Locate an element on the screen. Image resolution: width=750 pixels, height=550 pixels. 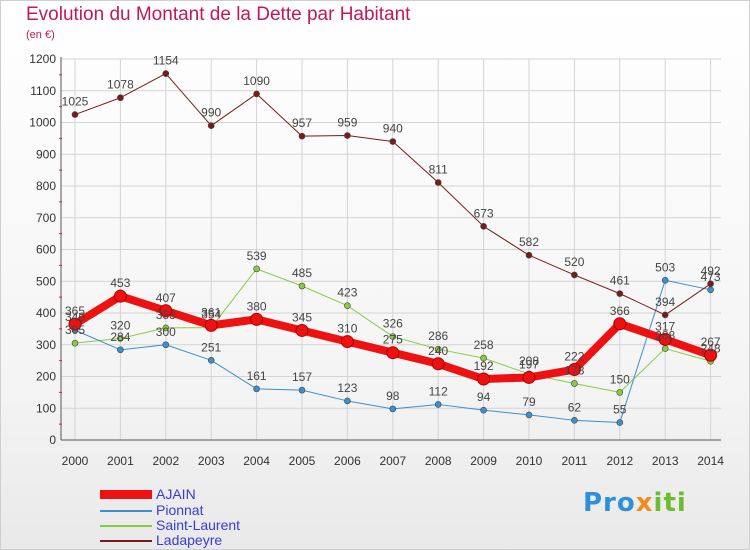
data-label: 248 is located at coordinates (711, 348).